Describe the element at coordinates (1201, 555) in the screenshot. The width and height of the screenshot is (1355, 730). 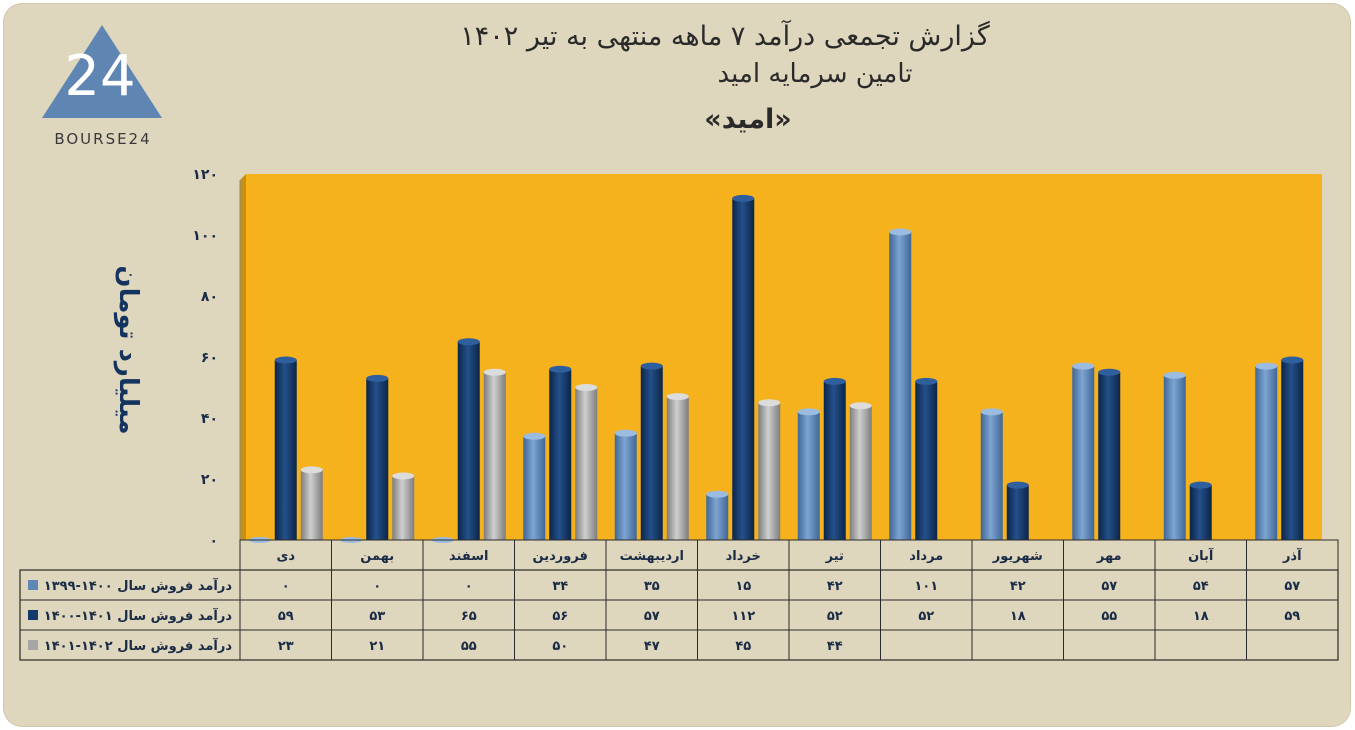
I see `category-label: آبان` at that location.